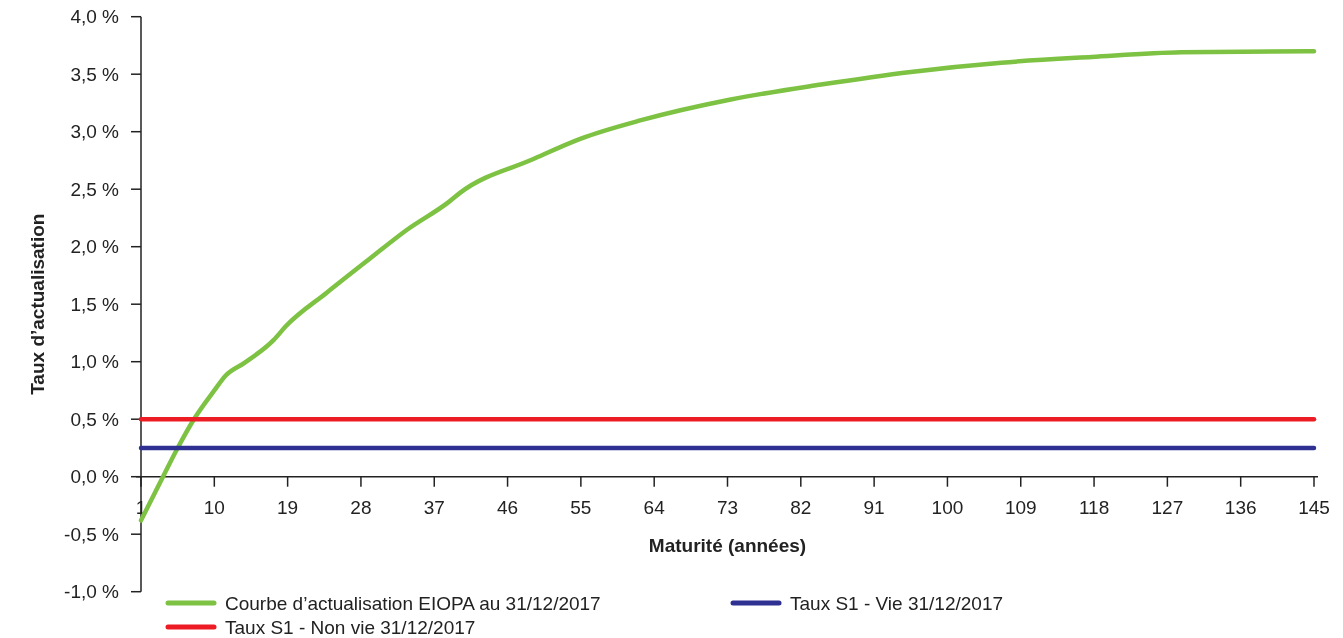 This screenshot has width=1343, height=638. Describe the element at coordinates (350, 627) in the screenshot. I see `legend-label: Taux S1 - Non vie 31/12/2017` at that location.